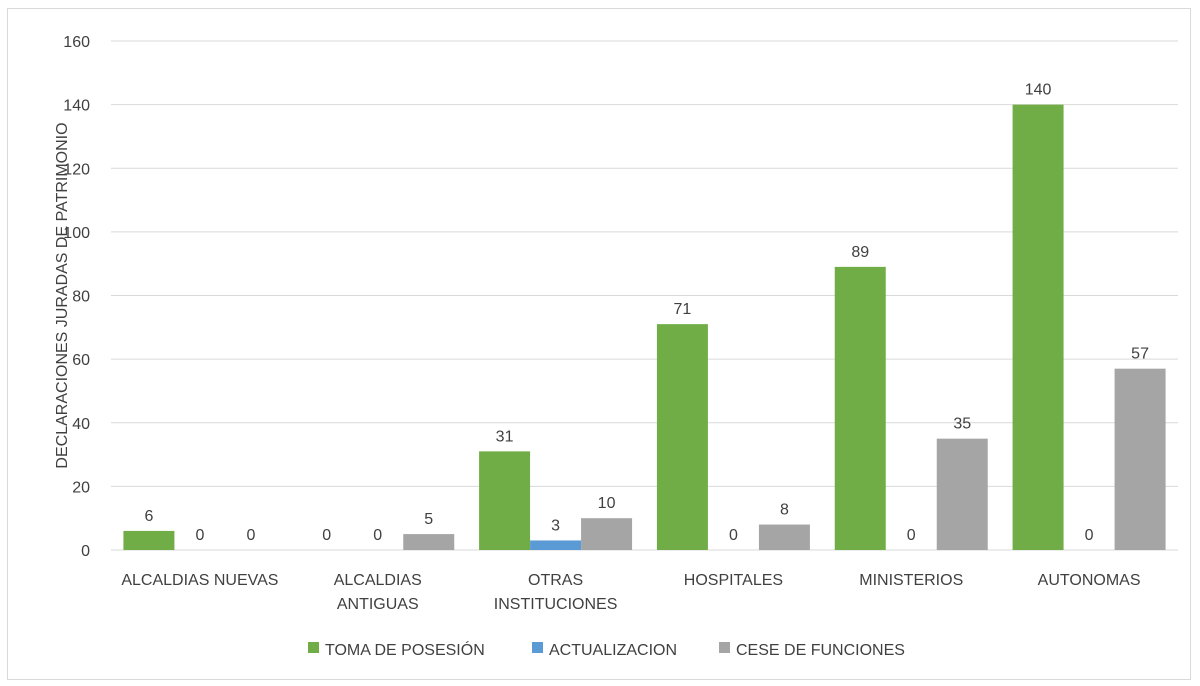 This screenshot has width=1200, height=686. Describe the element at coordinates (81, 297) in the screenshot. I see `y-tick-label: 80` at that location.